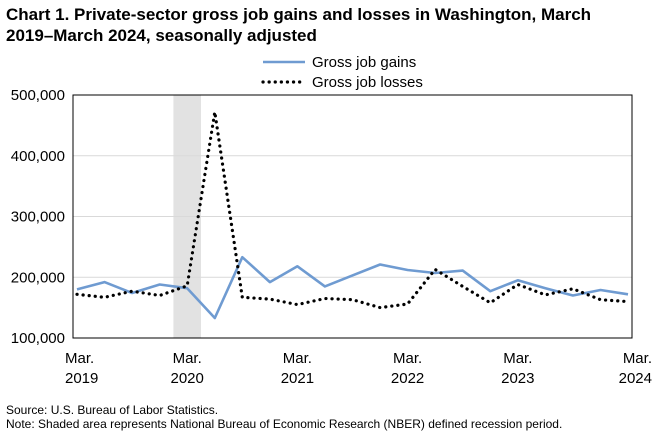 The height and width of the screenshot is (437, 660). Describe the element at coordinates (635, 378) in the screenshot. I see `x-tick-label-year: 2024` at that location.